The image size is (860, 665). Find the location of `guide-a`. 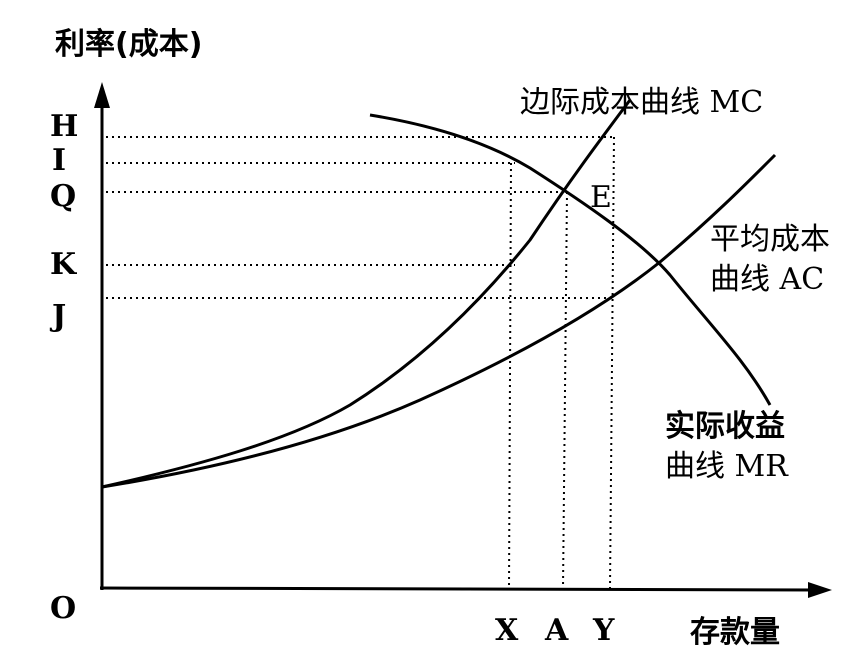

guide-a is located at coordinates (565, 390).